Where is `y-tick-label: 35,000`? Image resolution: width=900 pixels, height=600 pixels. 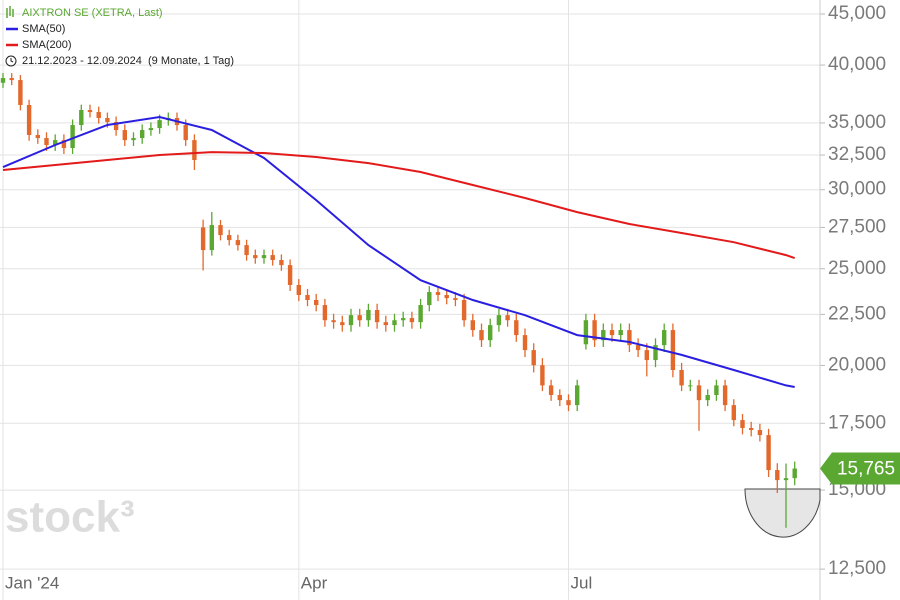 y-tick-label: 35,000 is located at coordinates (857, 122).